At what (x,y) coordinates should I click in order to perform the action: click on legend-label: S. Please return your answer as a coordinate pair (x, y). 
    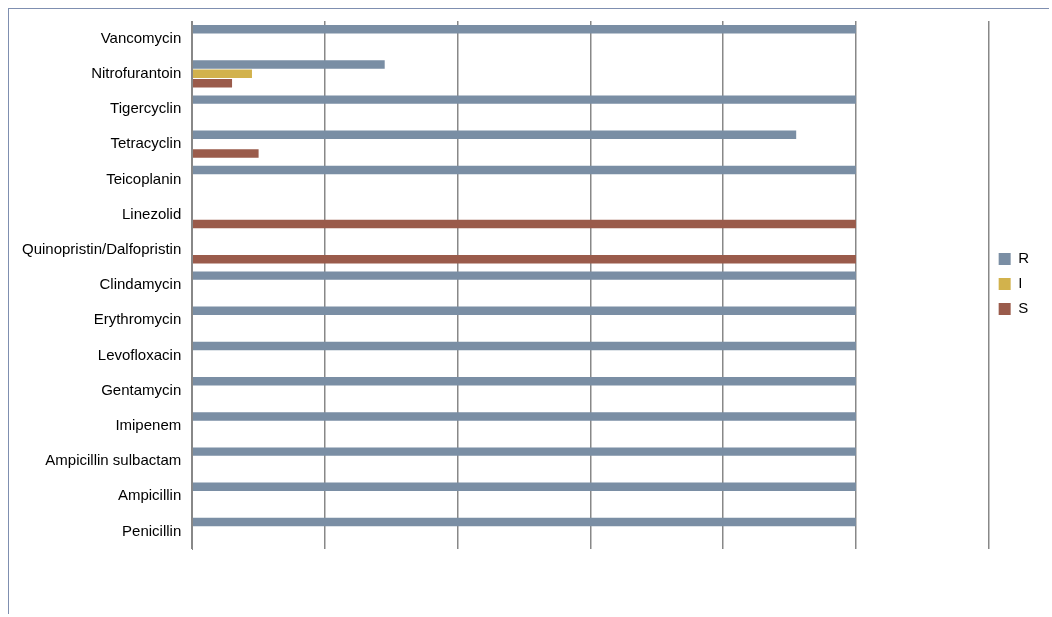
    Looking at the image, I should click on (1023, 308).